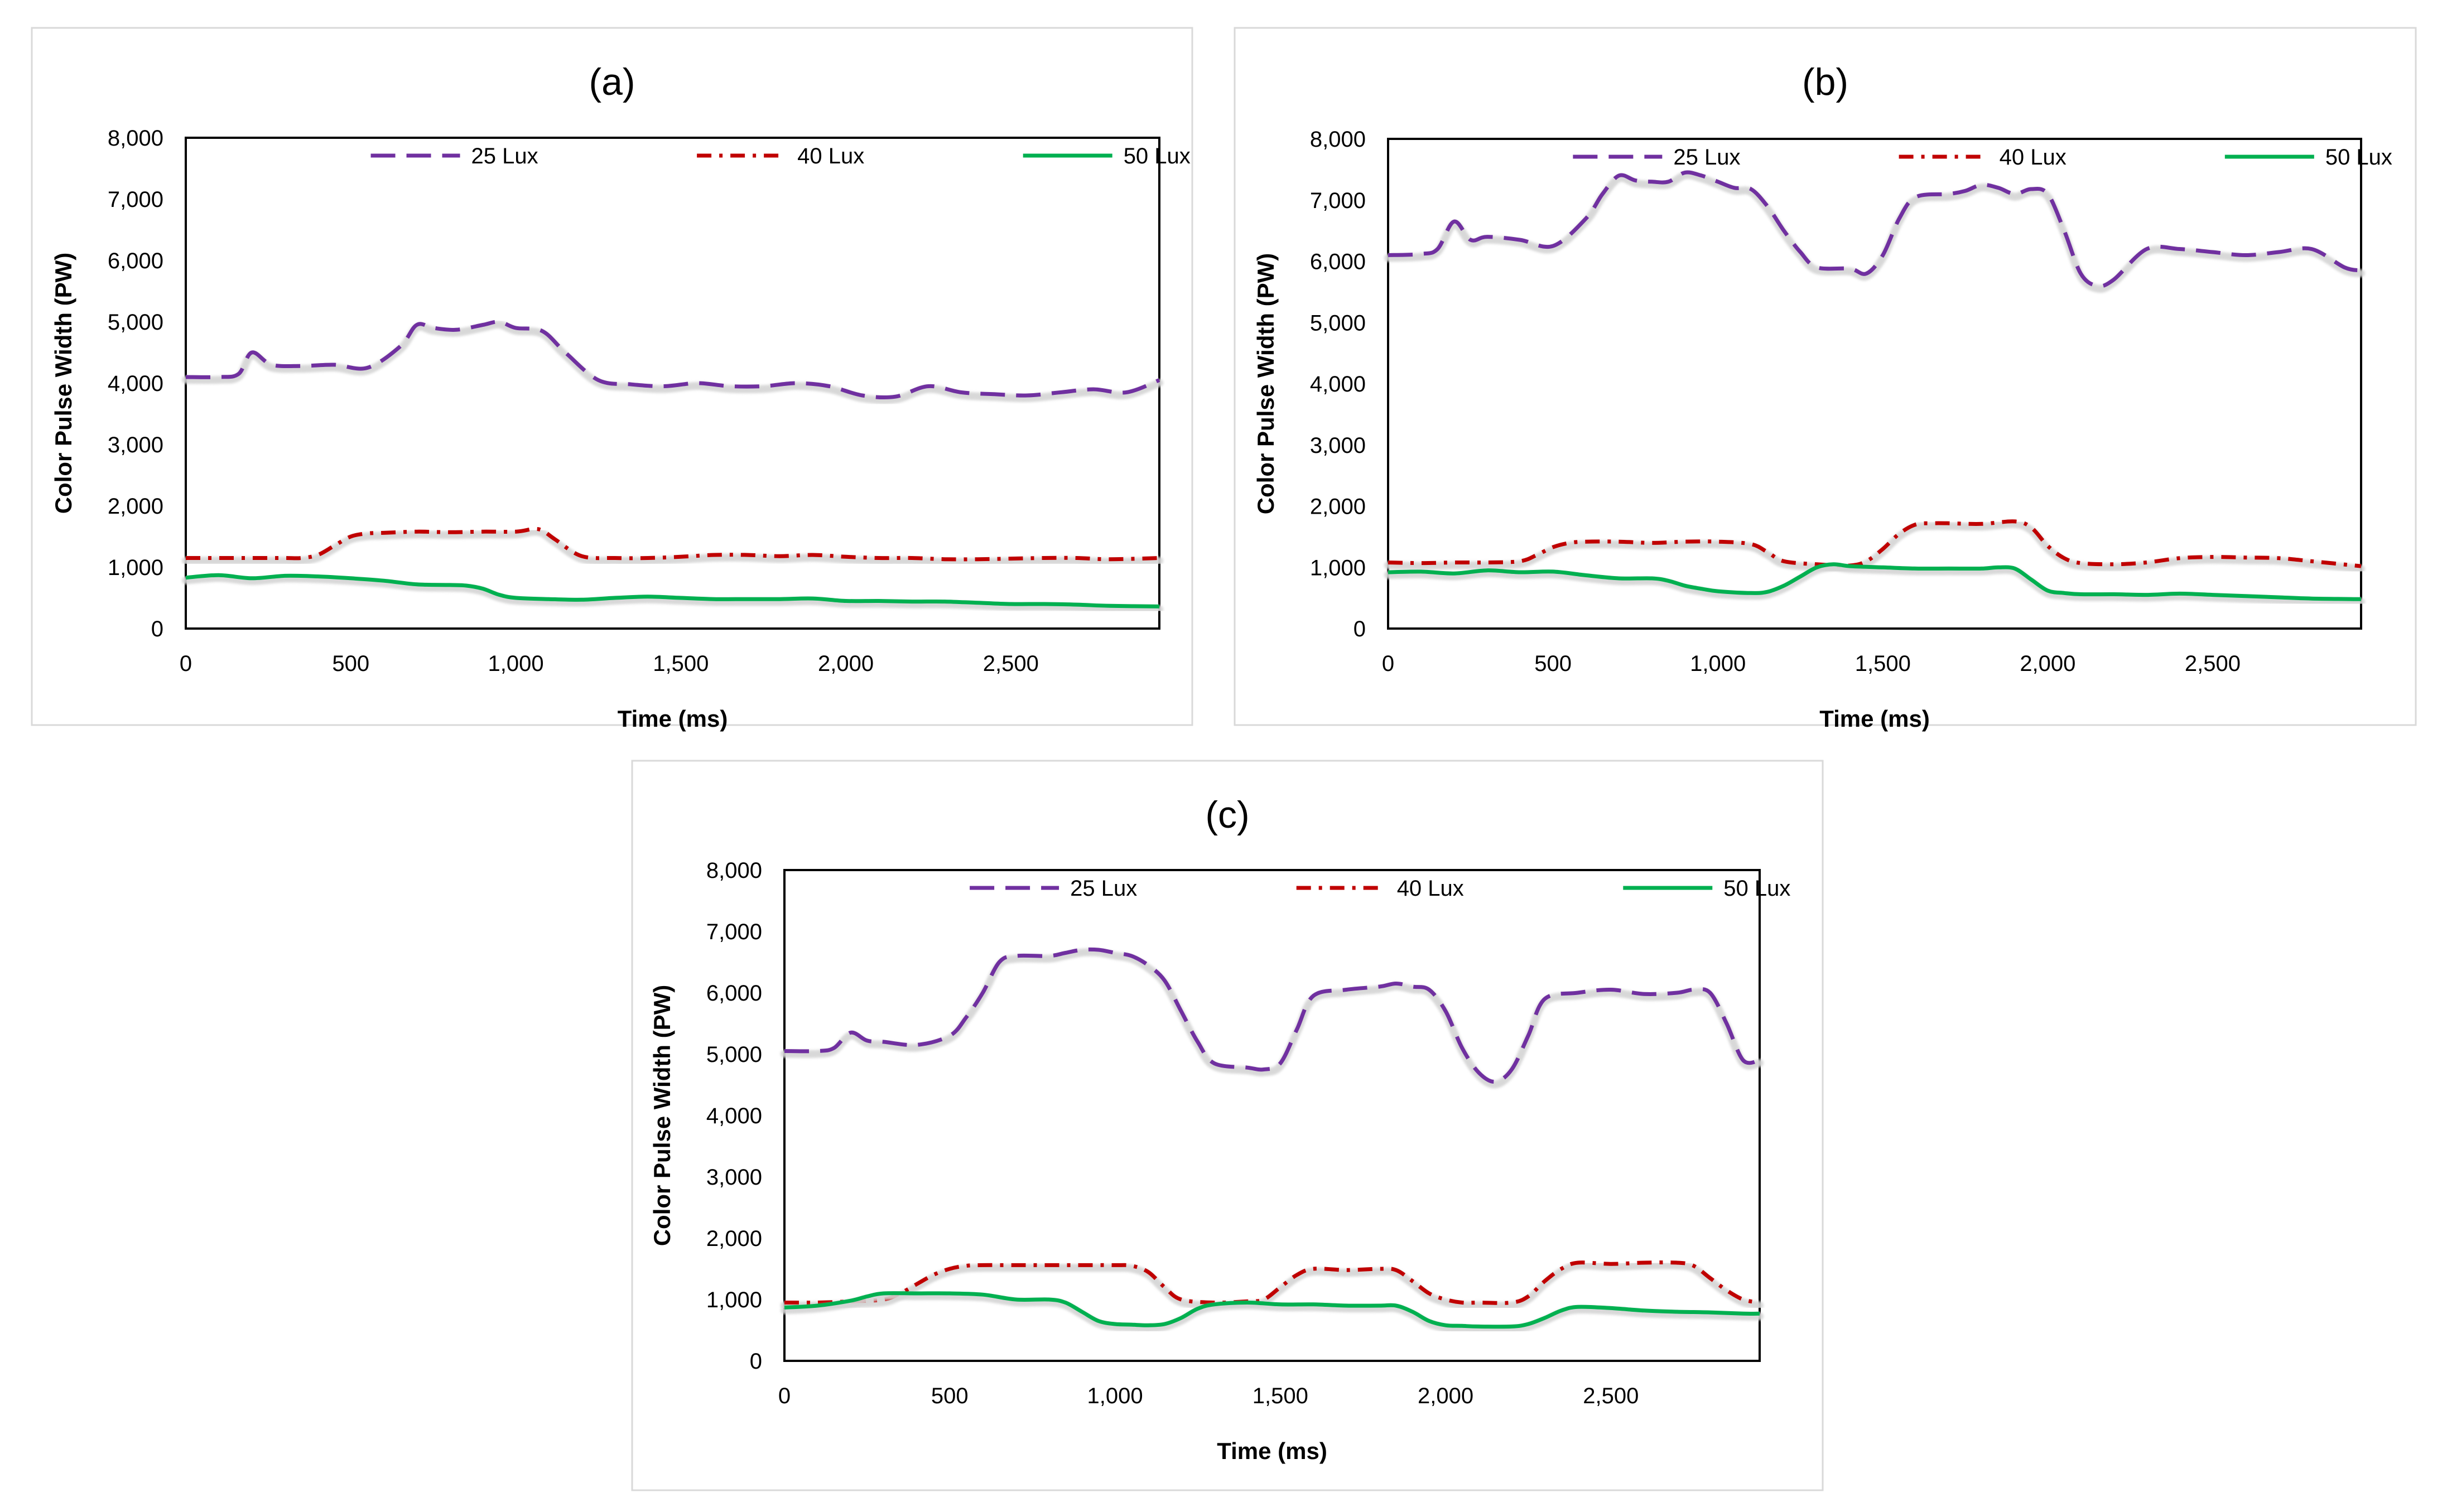 This screenshot has width=2447, height=1512. I want to click on chart-title: (a), so click(612, 82).